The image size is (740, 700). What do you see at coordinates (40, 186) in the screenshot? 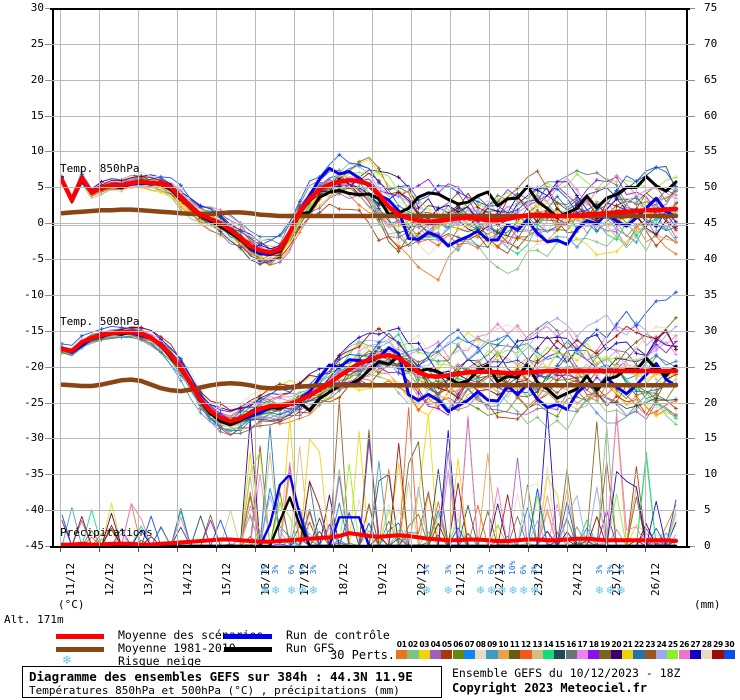
I see `left-axis-tick-label: 5` at bounding box center [40, 186].